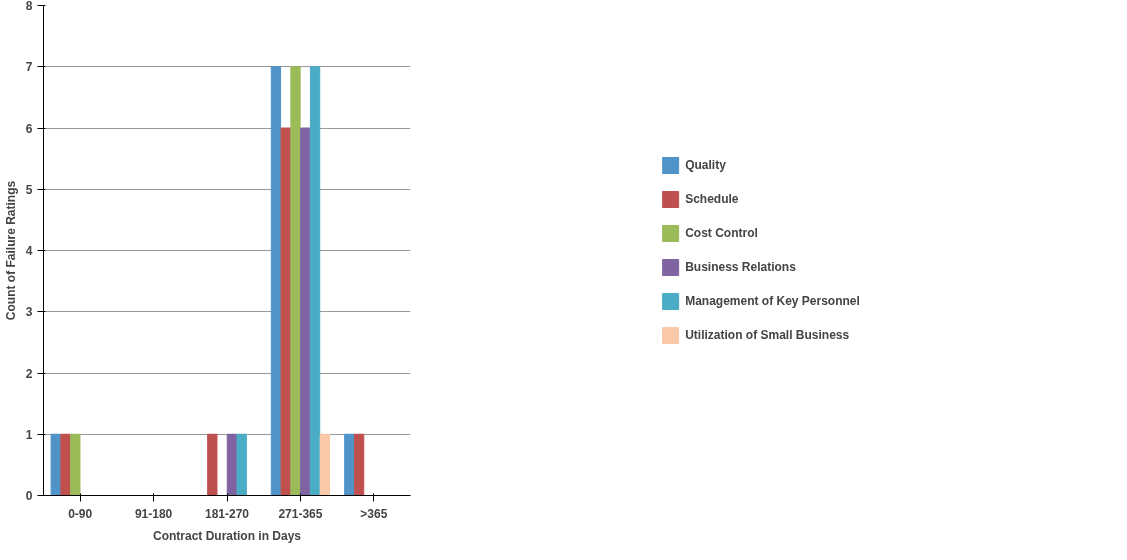 The image size is (1127, 560). What do you see at coordinates (772, 301) in the screenshot?
I see `legend-label: Management of Key Personnel` at bounding box center [772, 301].